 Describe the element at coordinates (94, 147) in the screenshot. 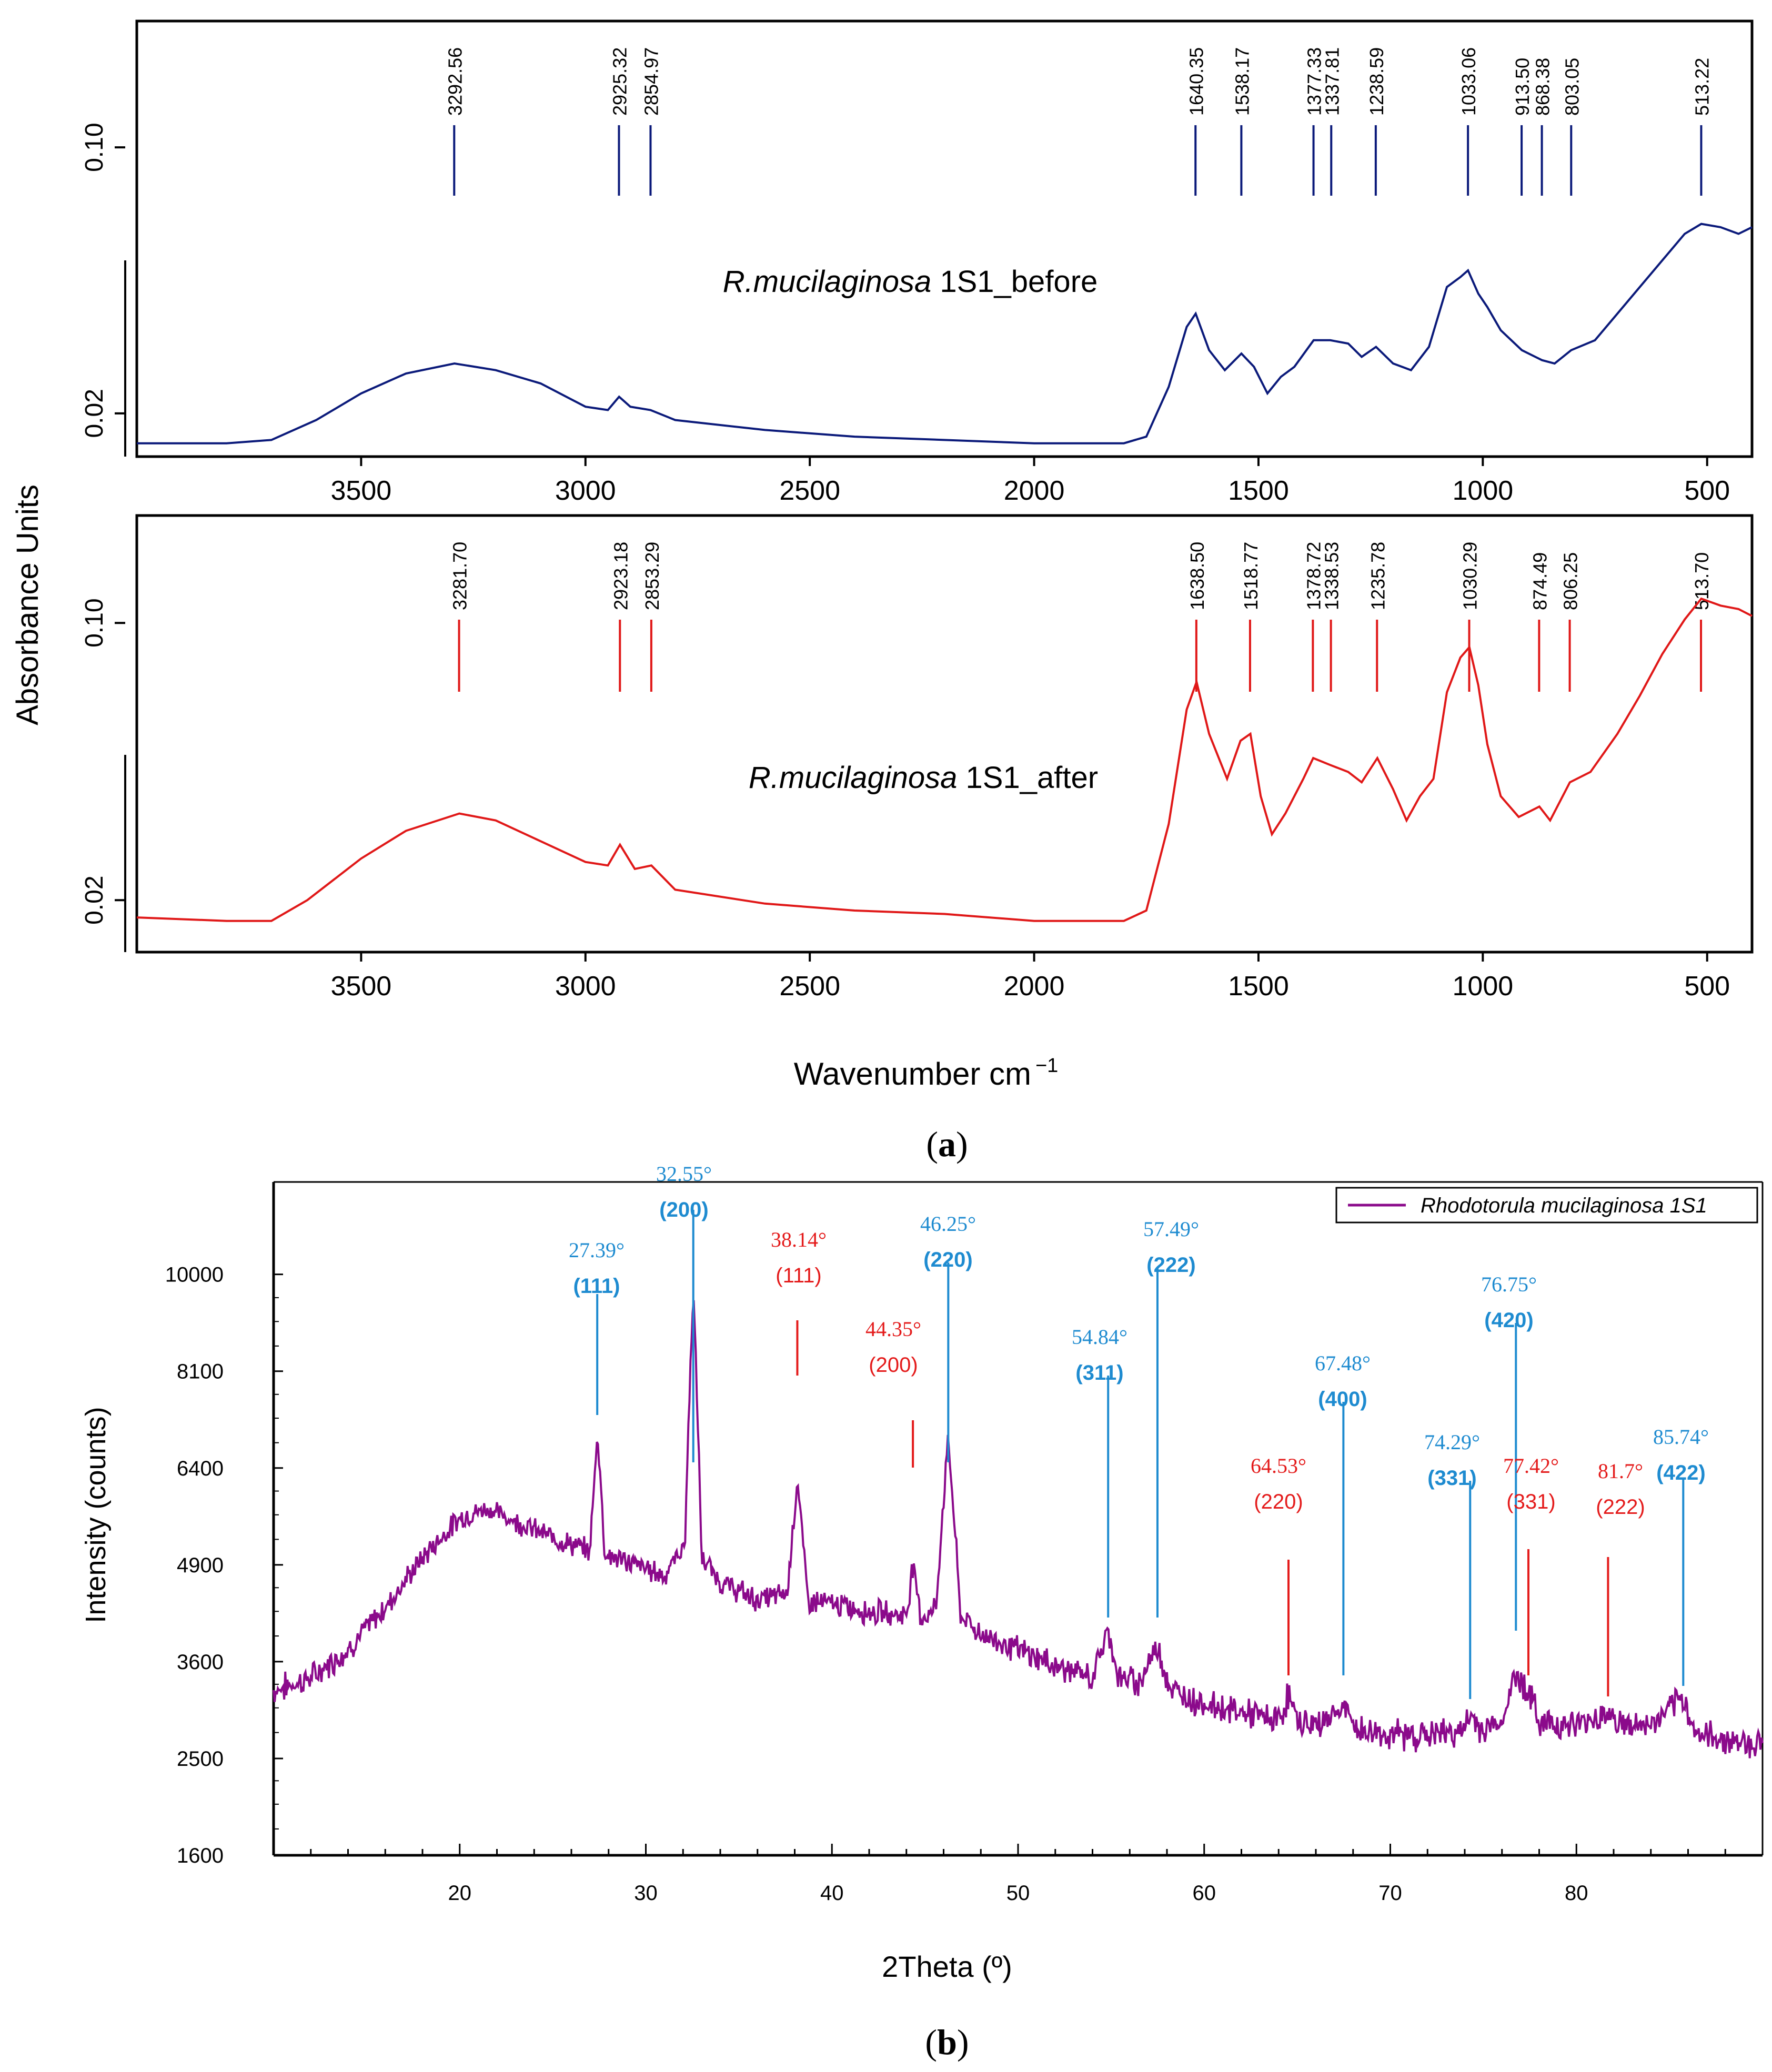

I see `ftir-before-y-tick-label: 0.10` at that location.